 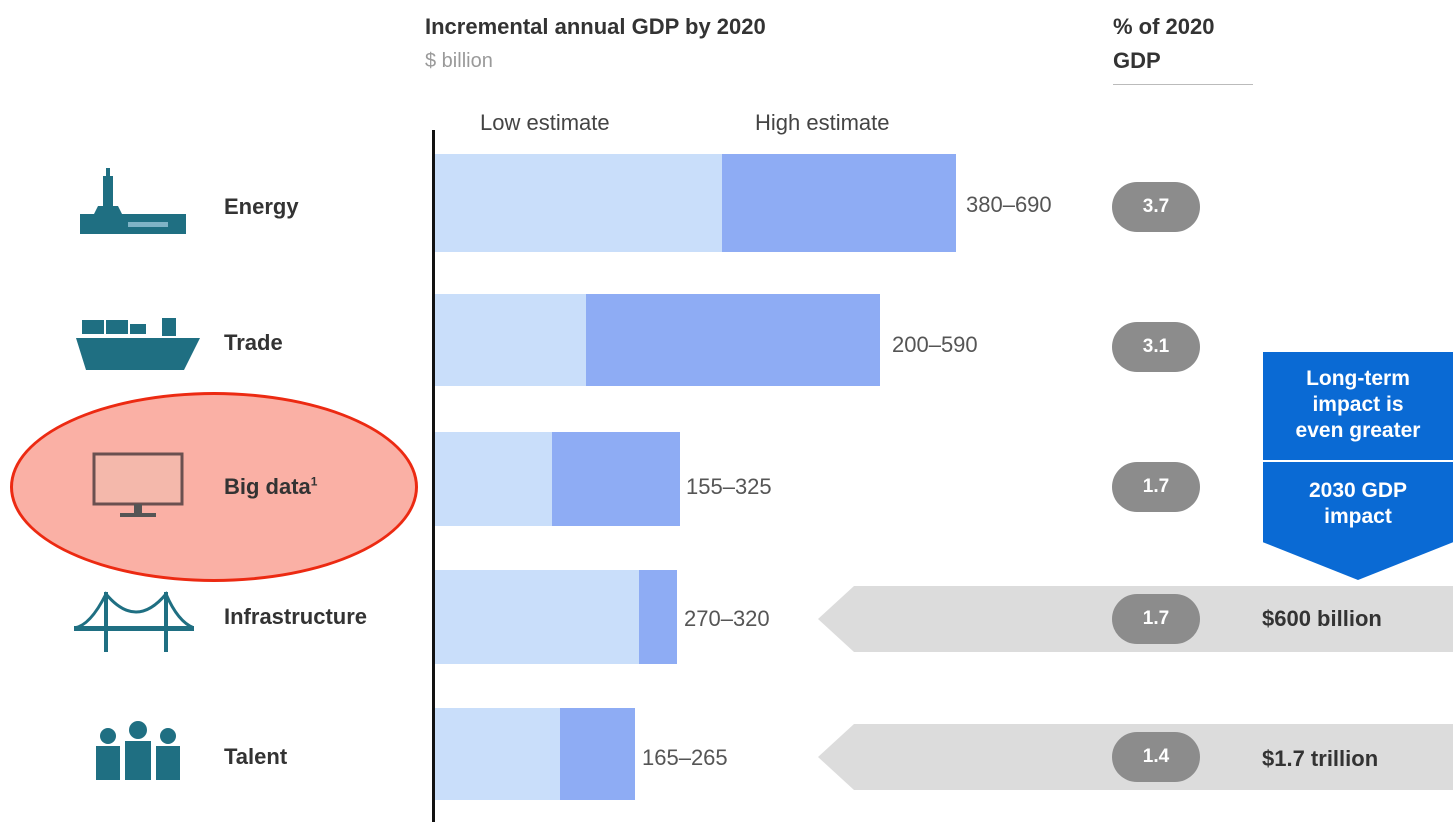 I want to click on chart-title: Incremental annual GDP by 2020, so click(x=595, y=26).